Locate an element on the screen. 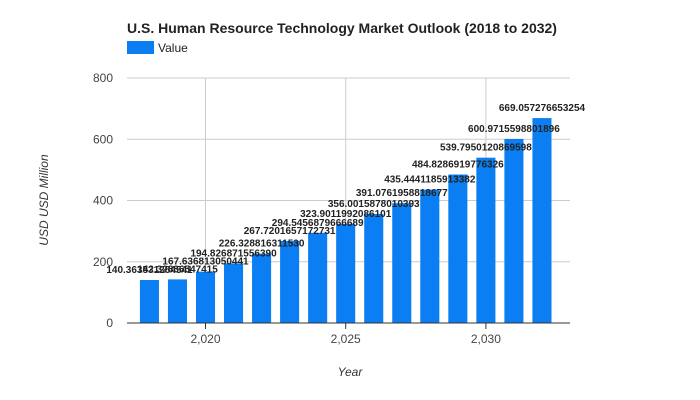  data-label: 142.32886547415 is located at coordinates (177, 269).